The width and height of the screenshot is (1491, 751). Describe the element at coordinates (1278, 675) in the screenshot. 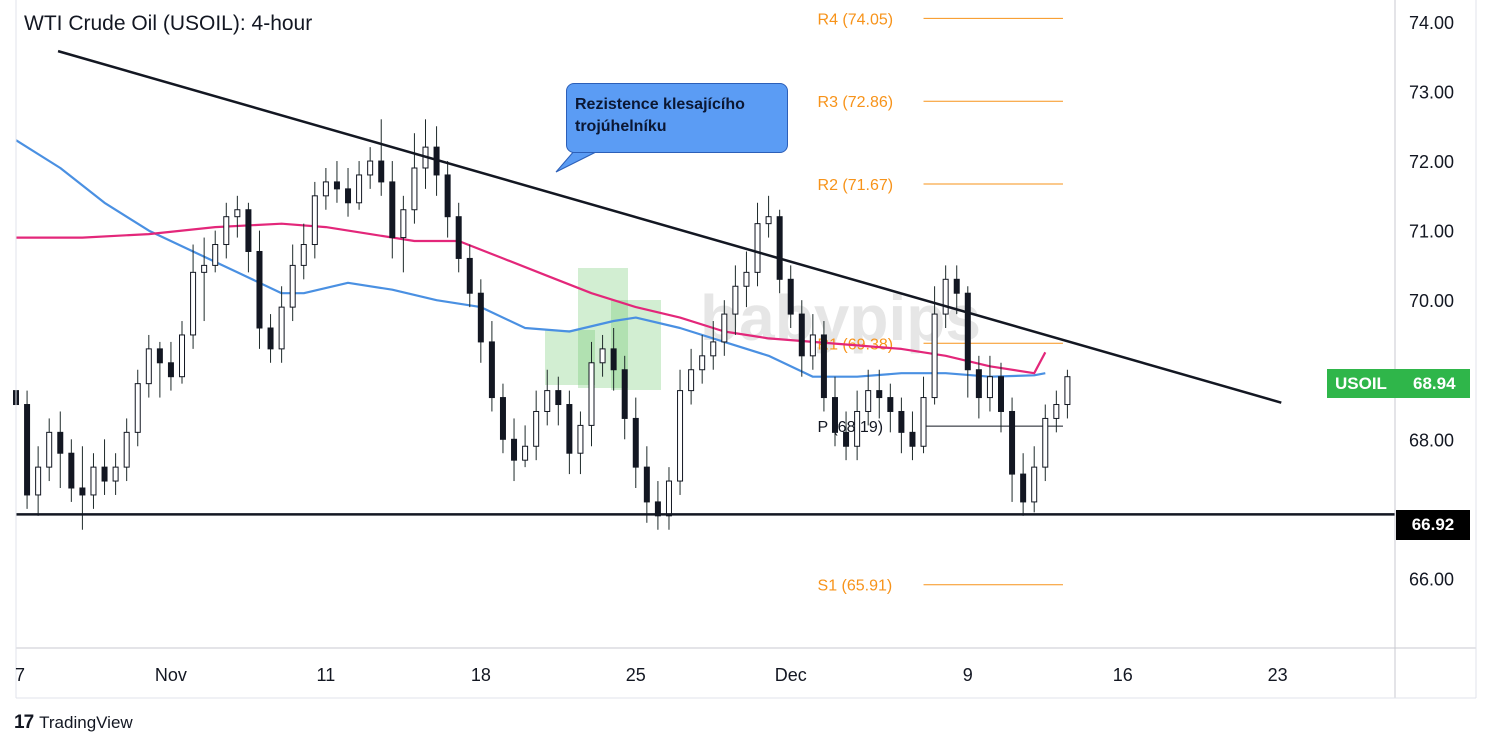

I see `x-tick-label-8: 23` at that location.